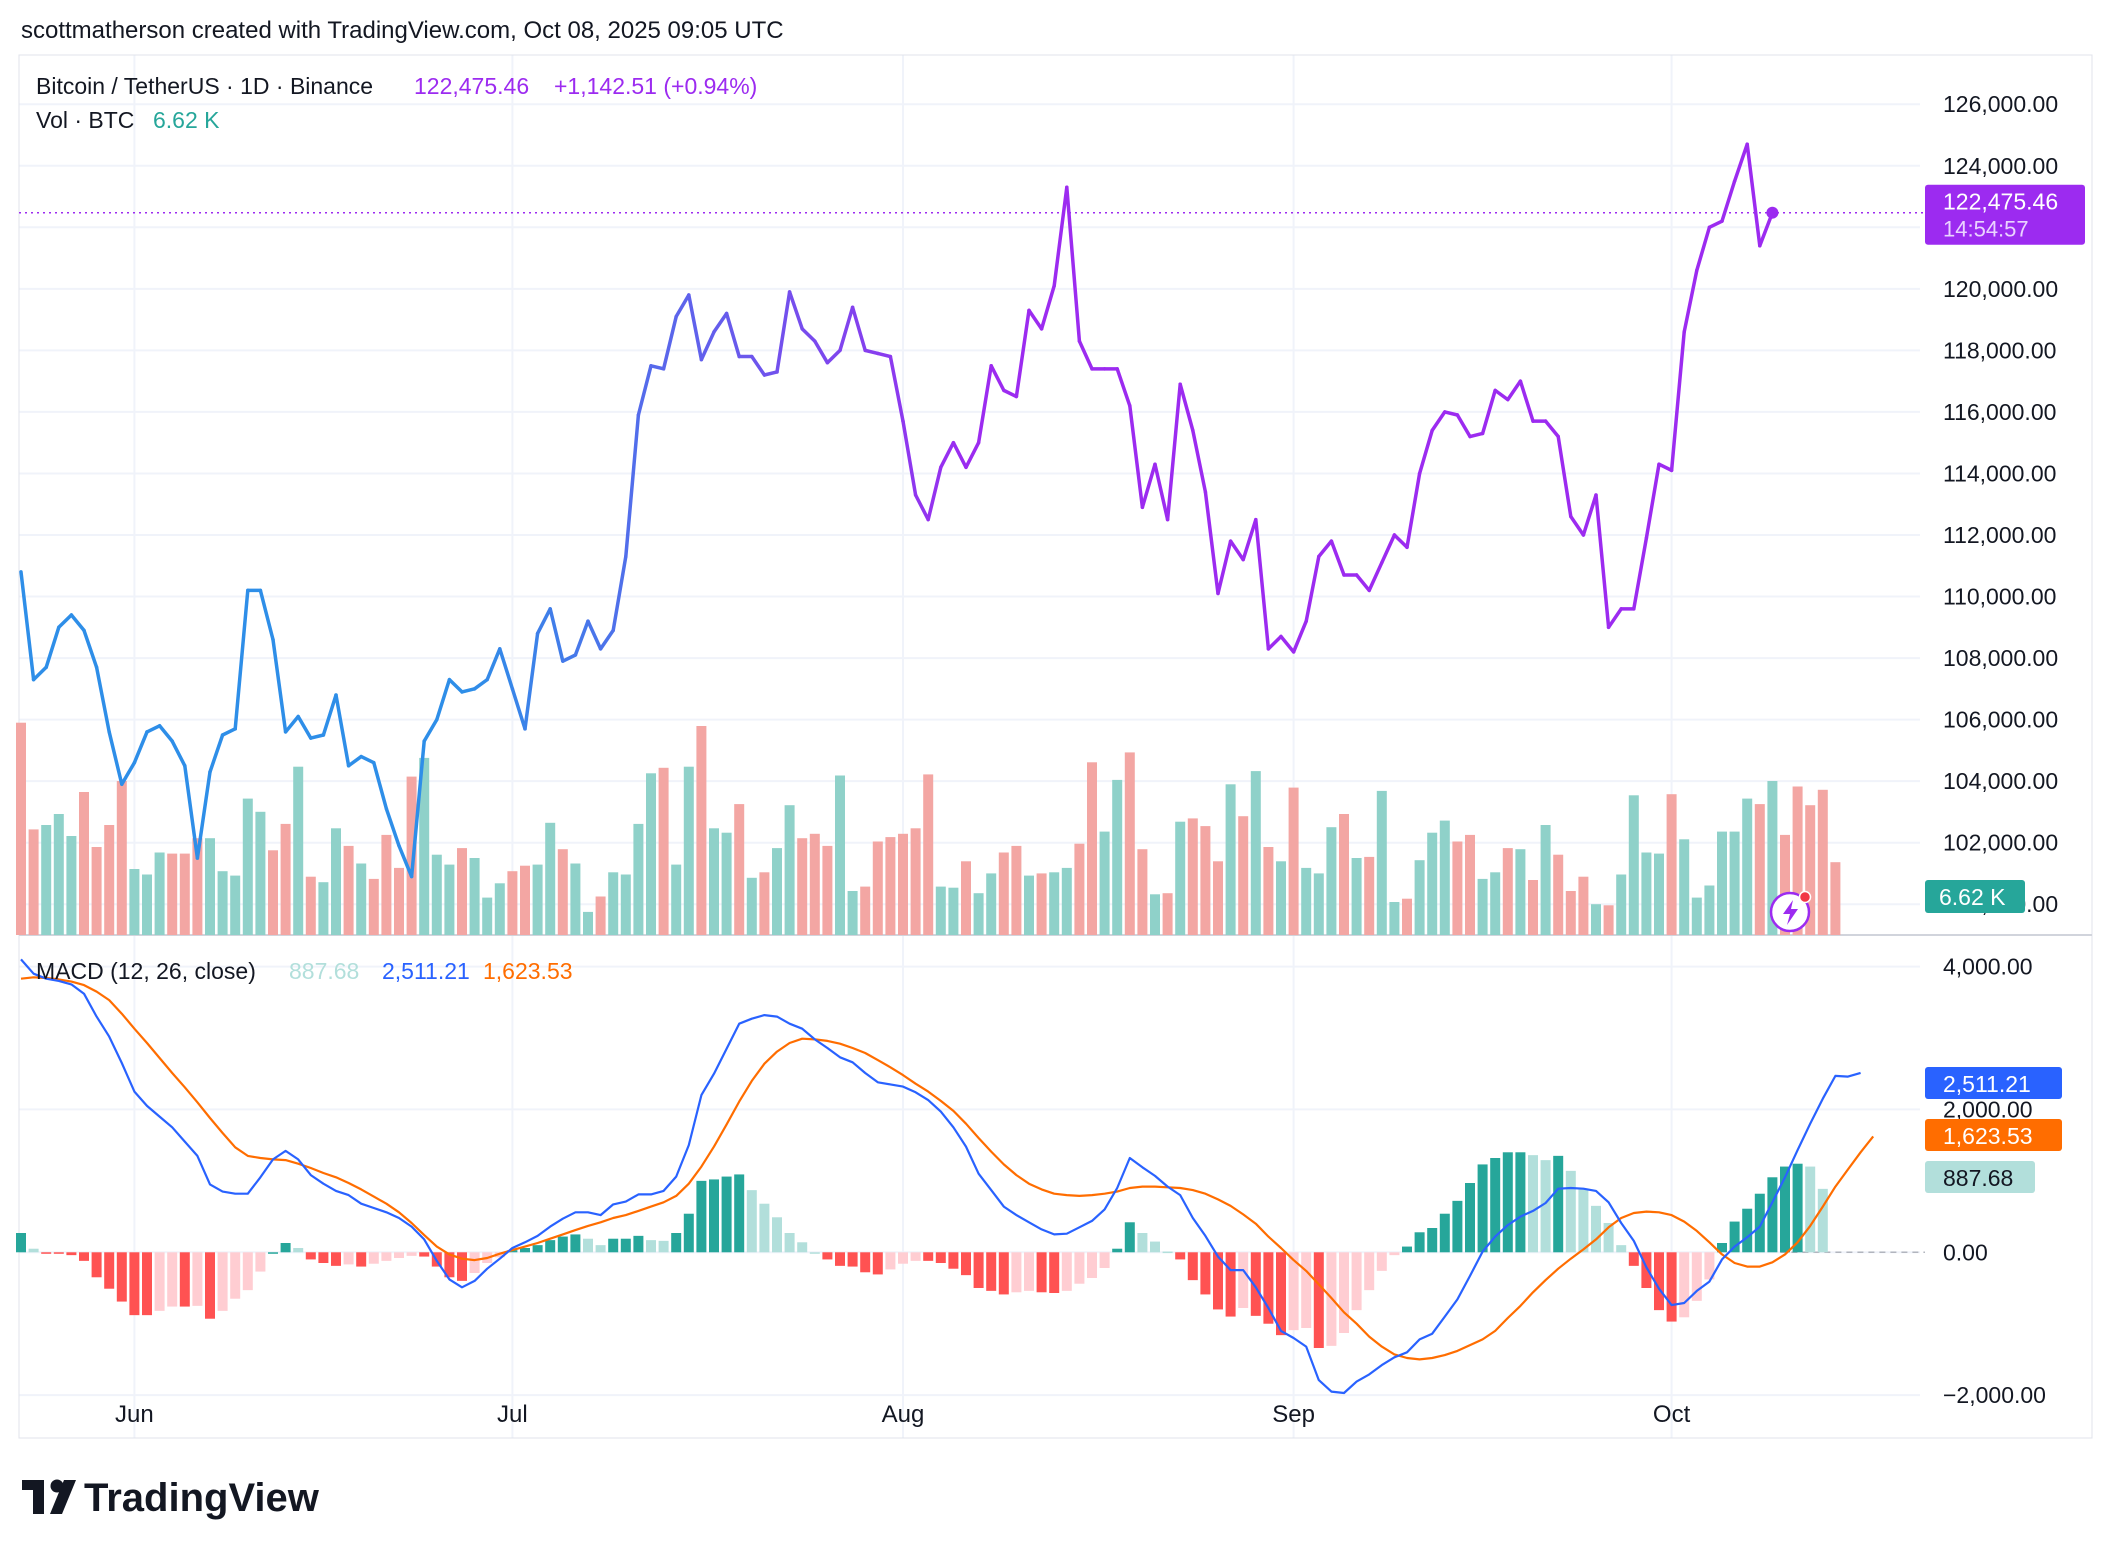 Image resolution: width=2108 pixels, height=1552 pixels. I want to click on macd-line-badge, so click(1993, 1083).